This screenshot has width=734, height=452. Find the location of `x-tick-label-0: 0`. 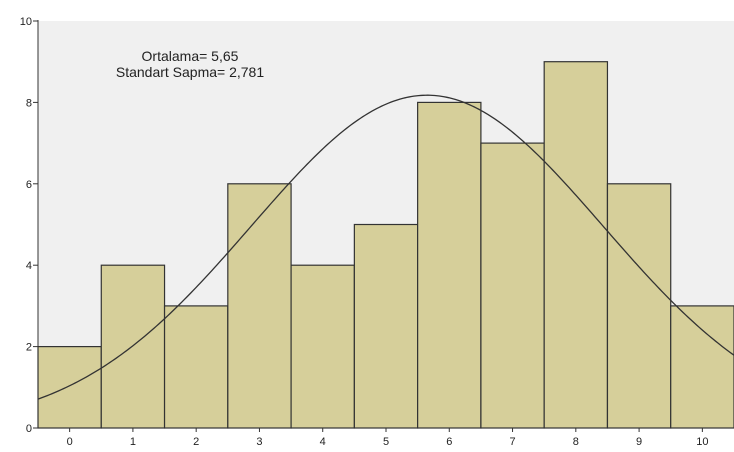

x-tick-label-0: 0 is located at coordinates (70, 442).